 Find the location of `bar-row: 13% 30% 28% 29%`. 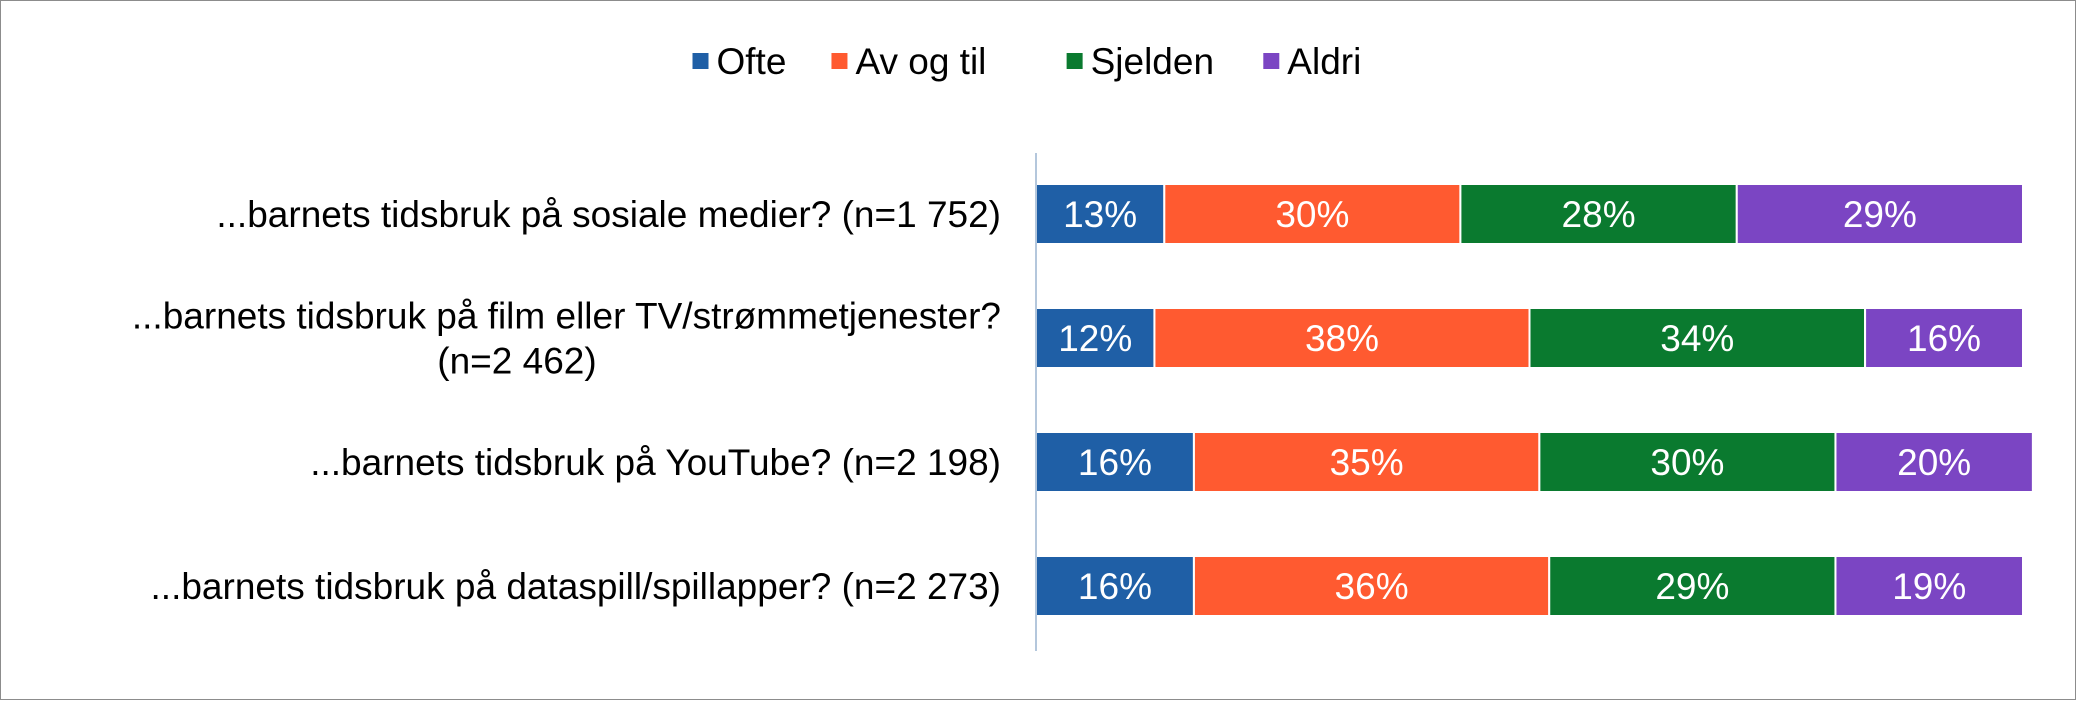

bar-row: 13% 30% 28% 29% is located at coordinates (1530, 214).